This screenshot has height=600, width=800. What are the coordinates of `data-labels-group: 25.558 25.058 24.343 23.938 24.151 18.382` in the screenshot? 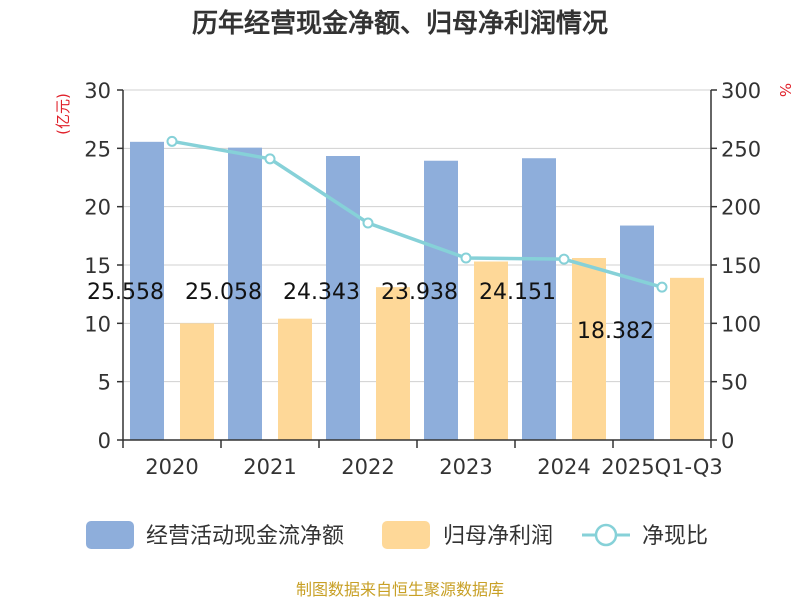 It's located at (370, 312).